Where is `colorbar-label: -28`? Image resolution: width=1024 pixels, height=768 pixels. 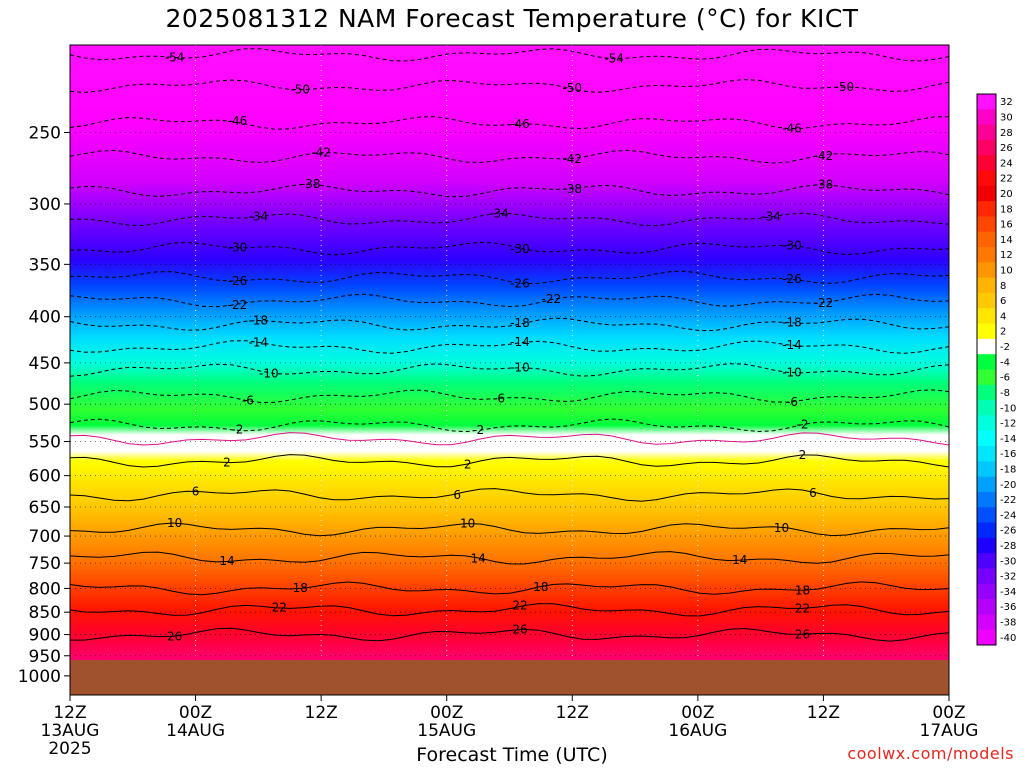
colorbar-label: -28 is located at coordinates (1008, 546).